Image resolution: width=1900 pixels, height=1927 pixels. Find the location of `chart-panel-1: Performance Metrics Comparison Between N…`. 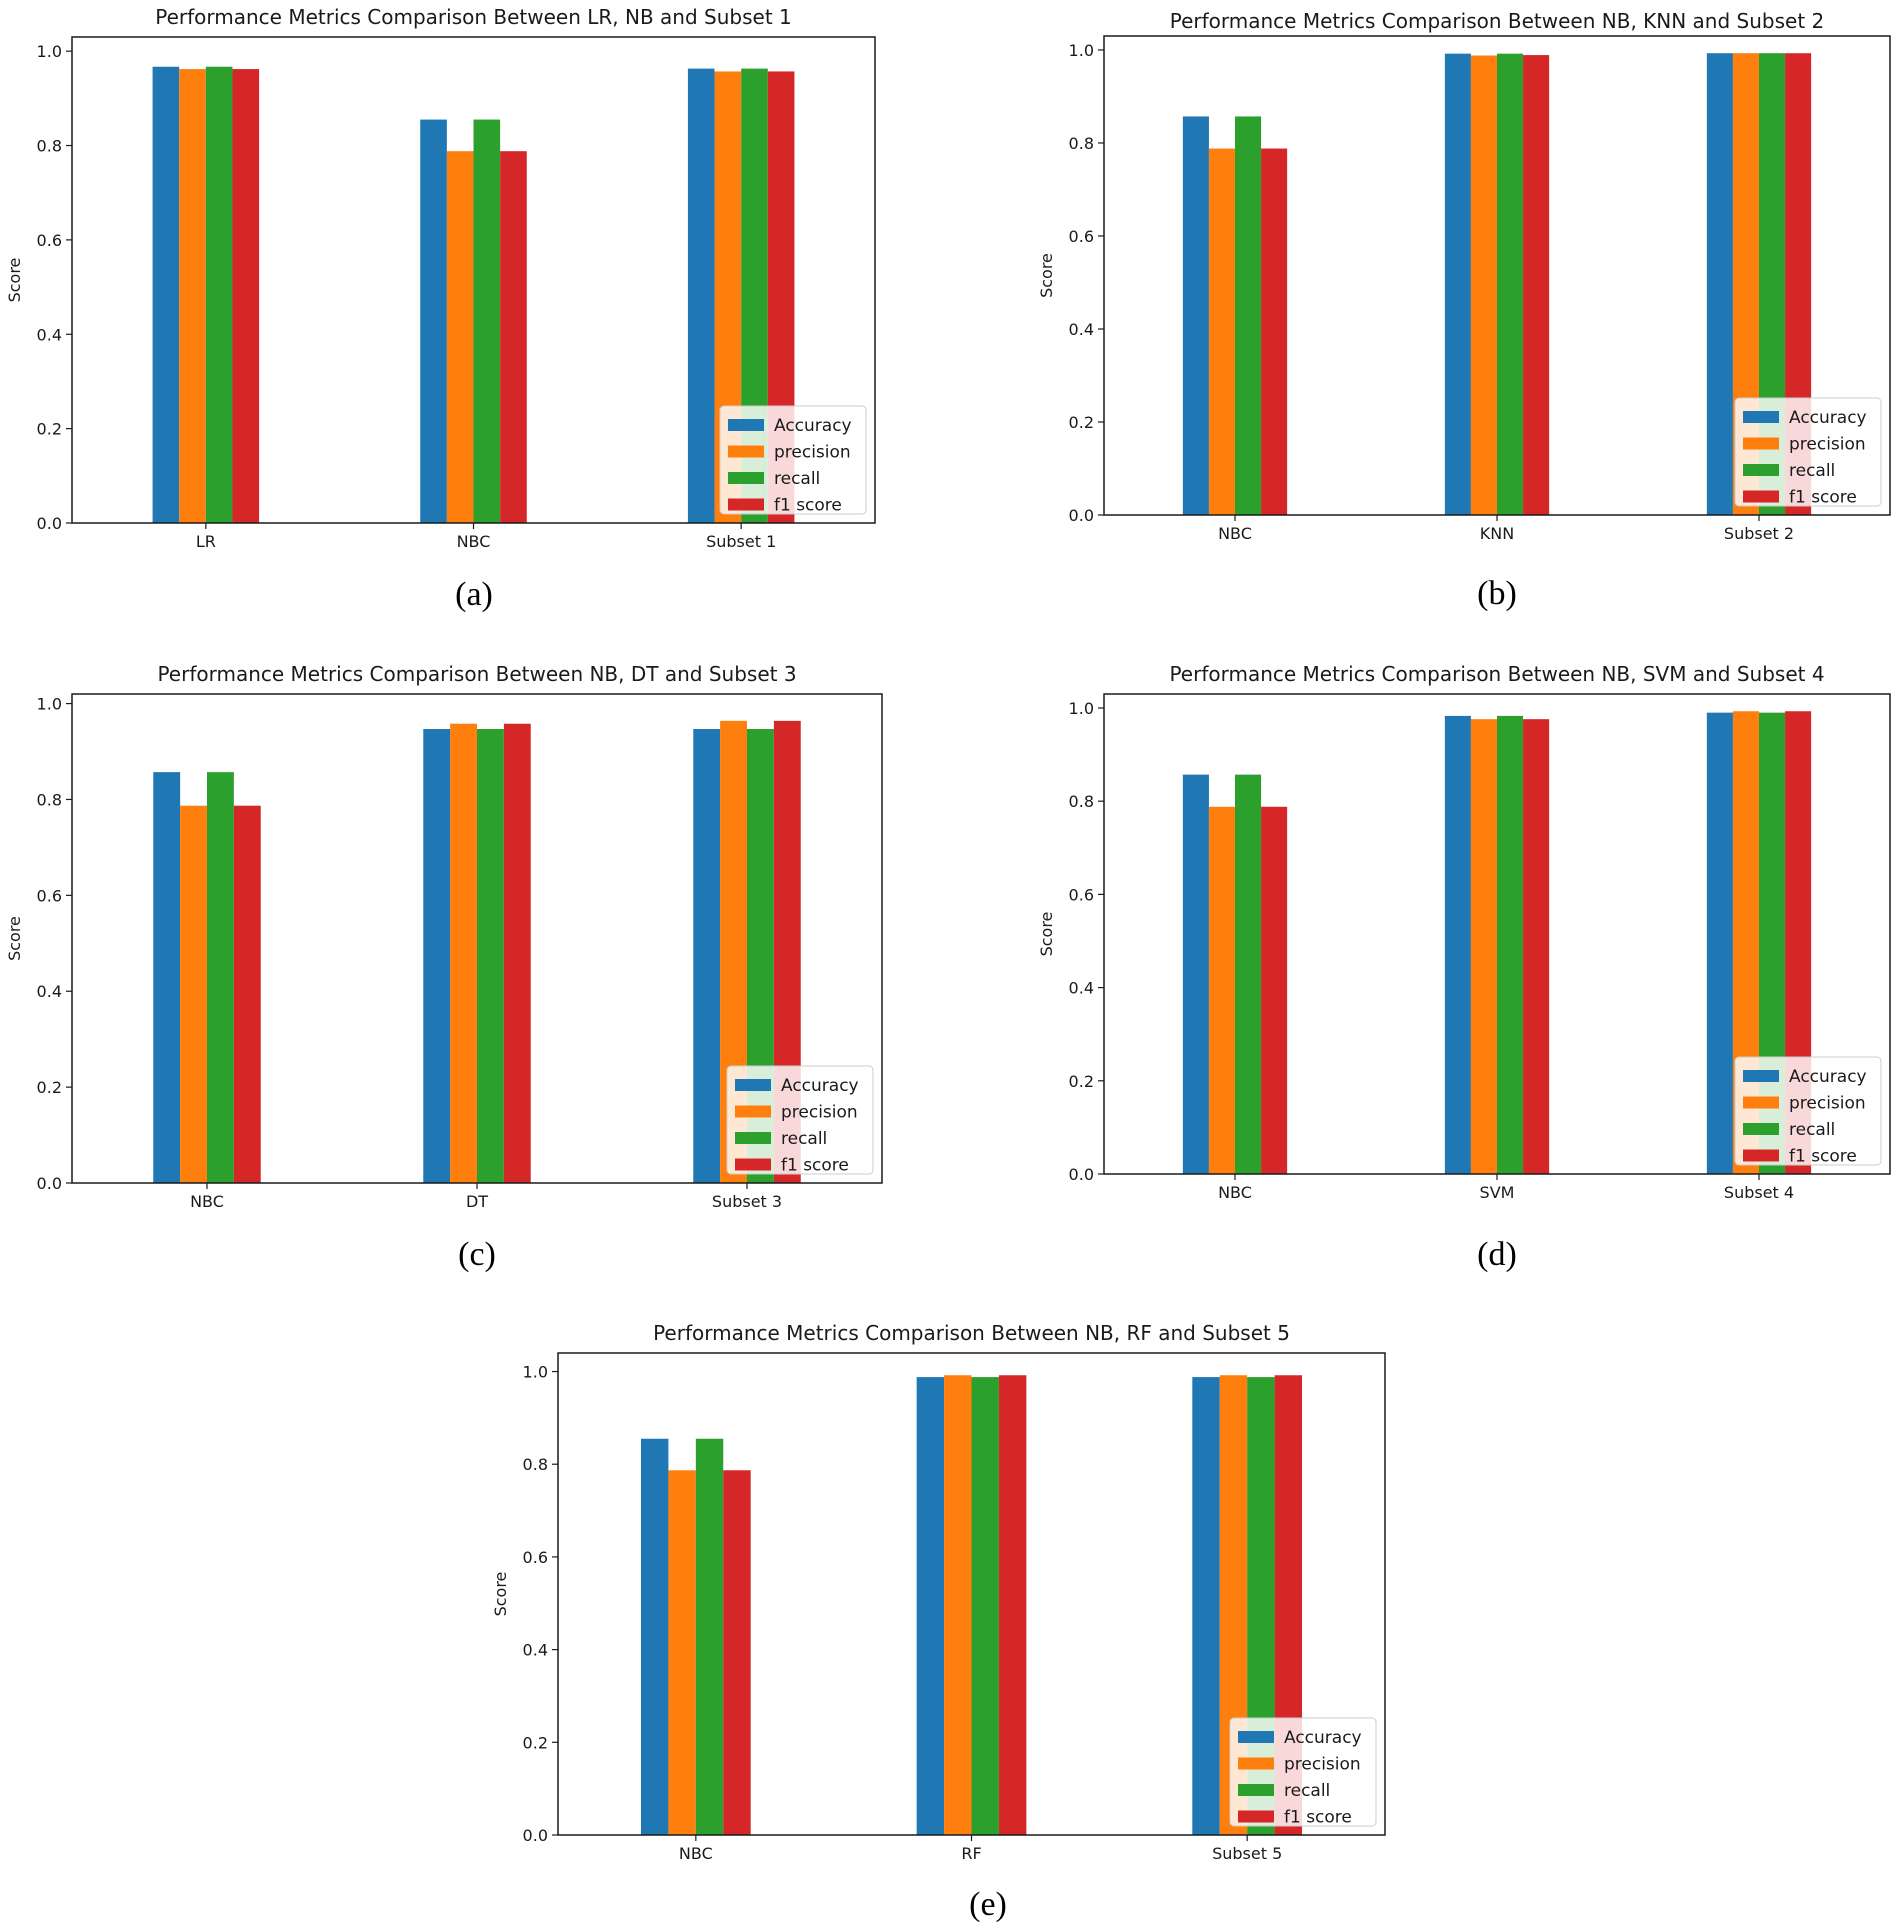

chart-panel-1: Performance Metrics Comparison Between N… is located at coordinates (1464, 310).